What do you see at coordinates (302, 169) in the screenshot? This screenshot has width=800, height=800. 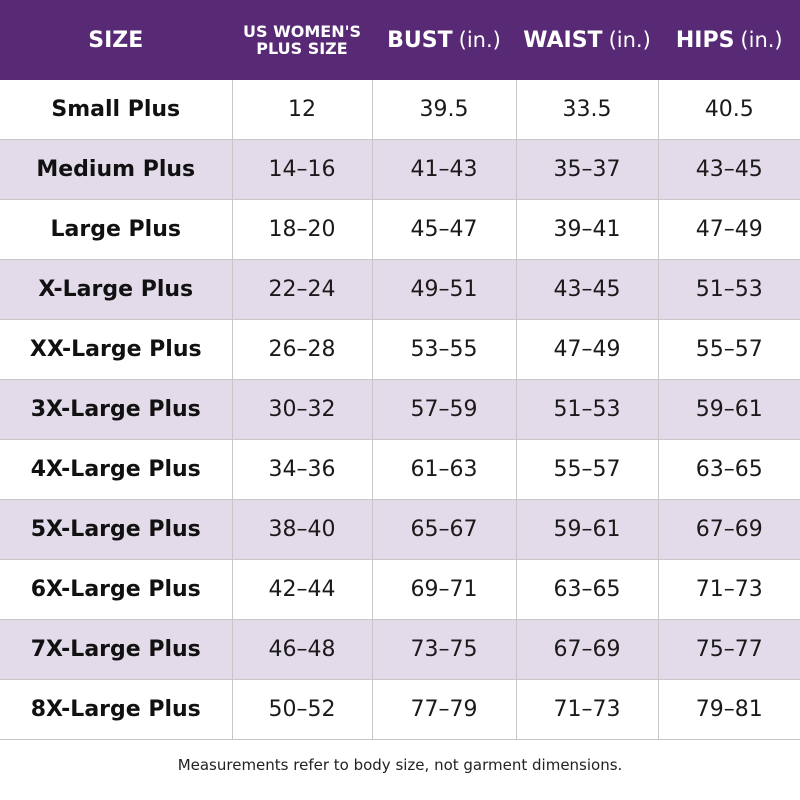 I see `us-size-cell: 14–16` at bounding box center [302, 169].